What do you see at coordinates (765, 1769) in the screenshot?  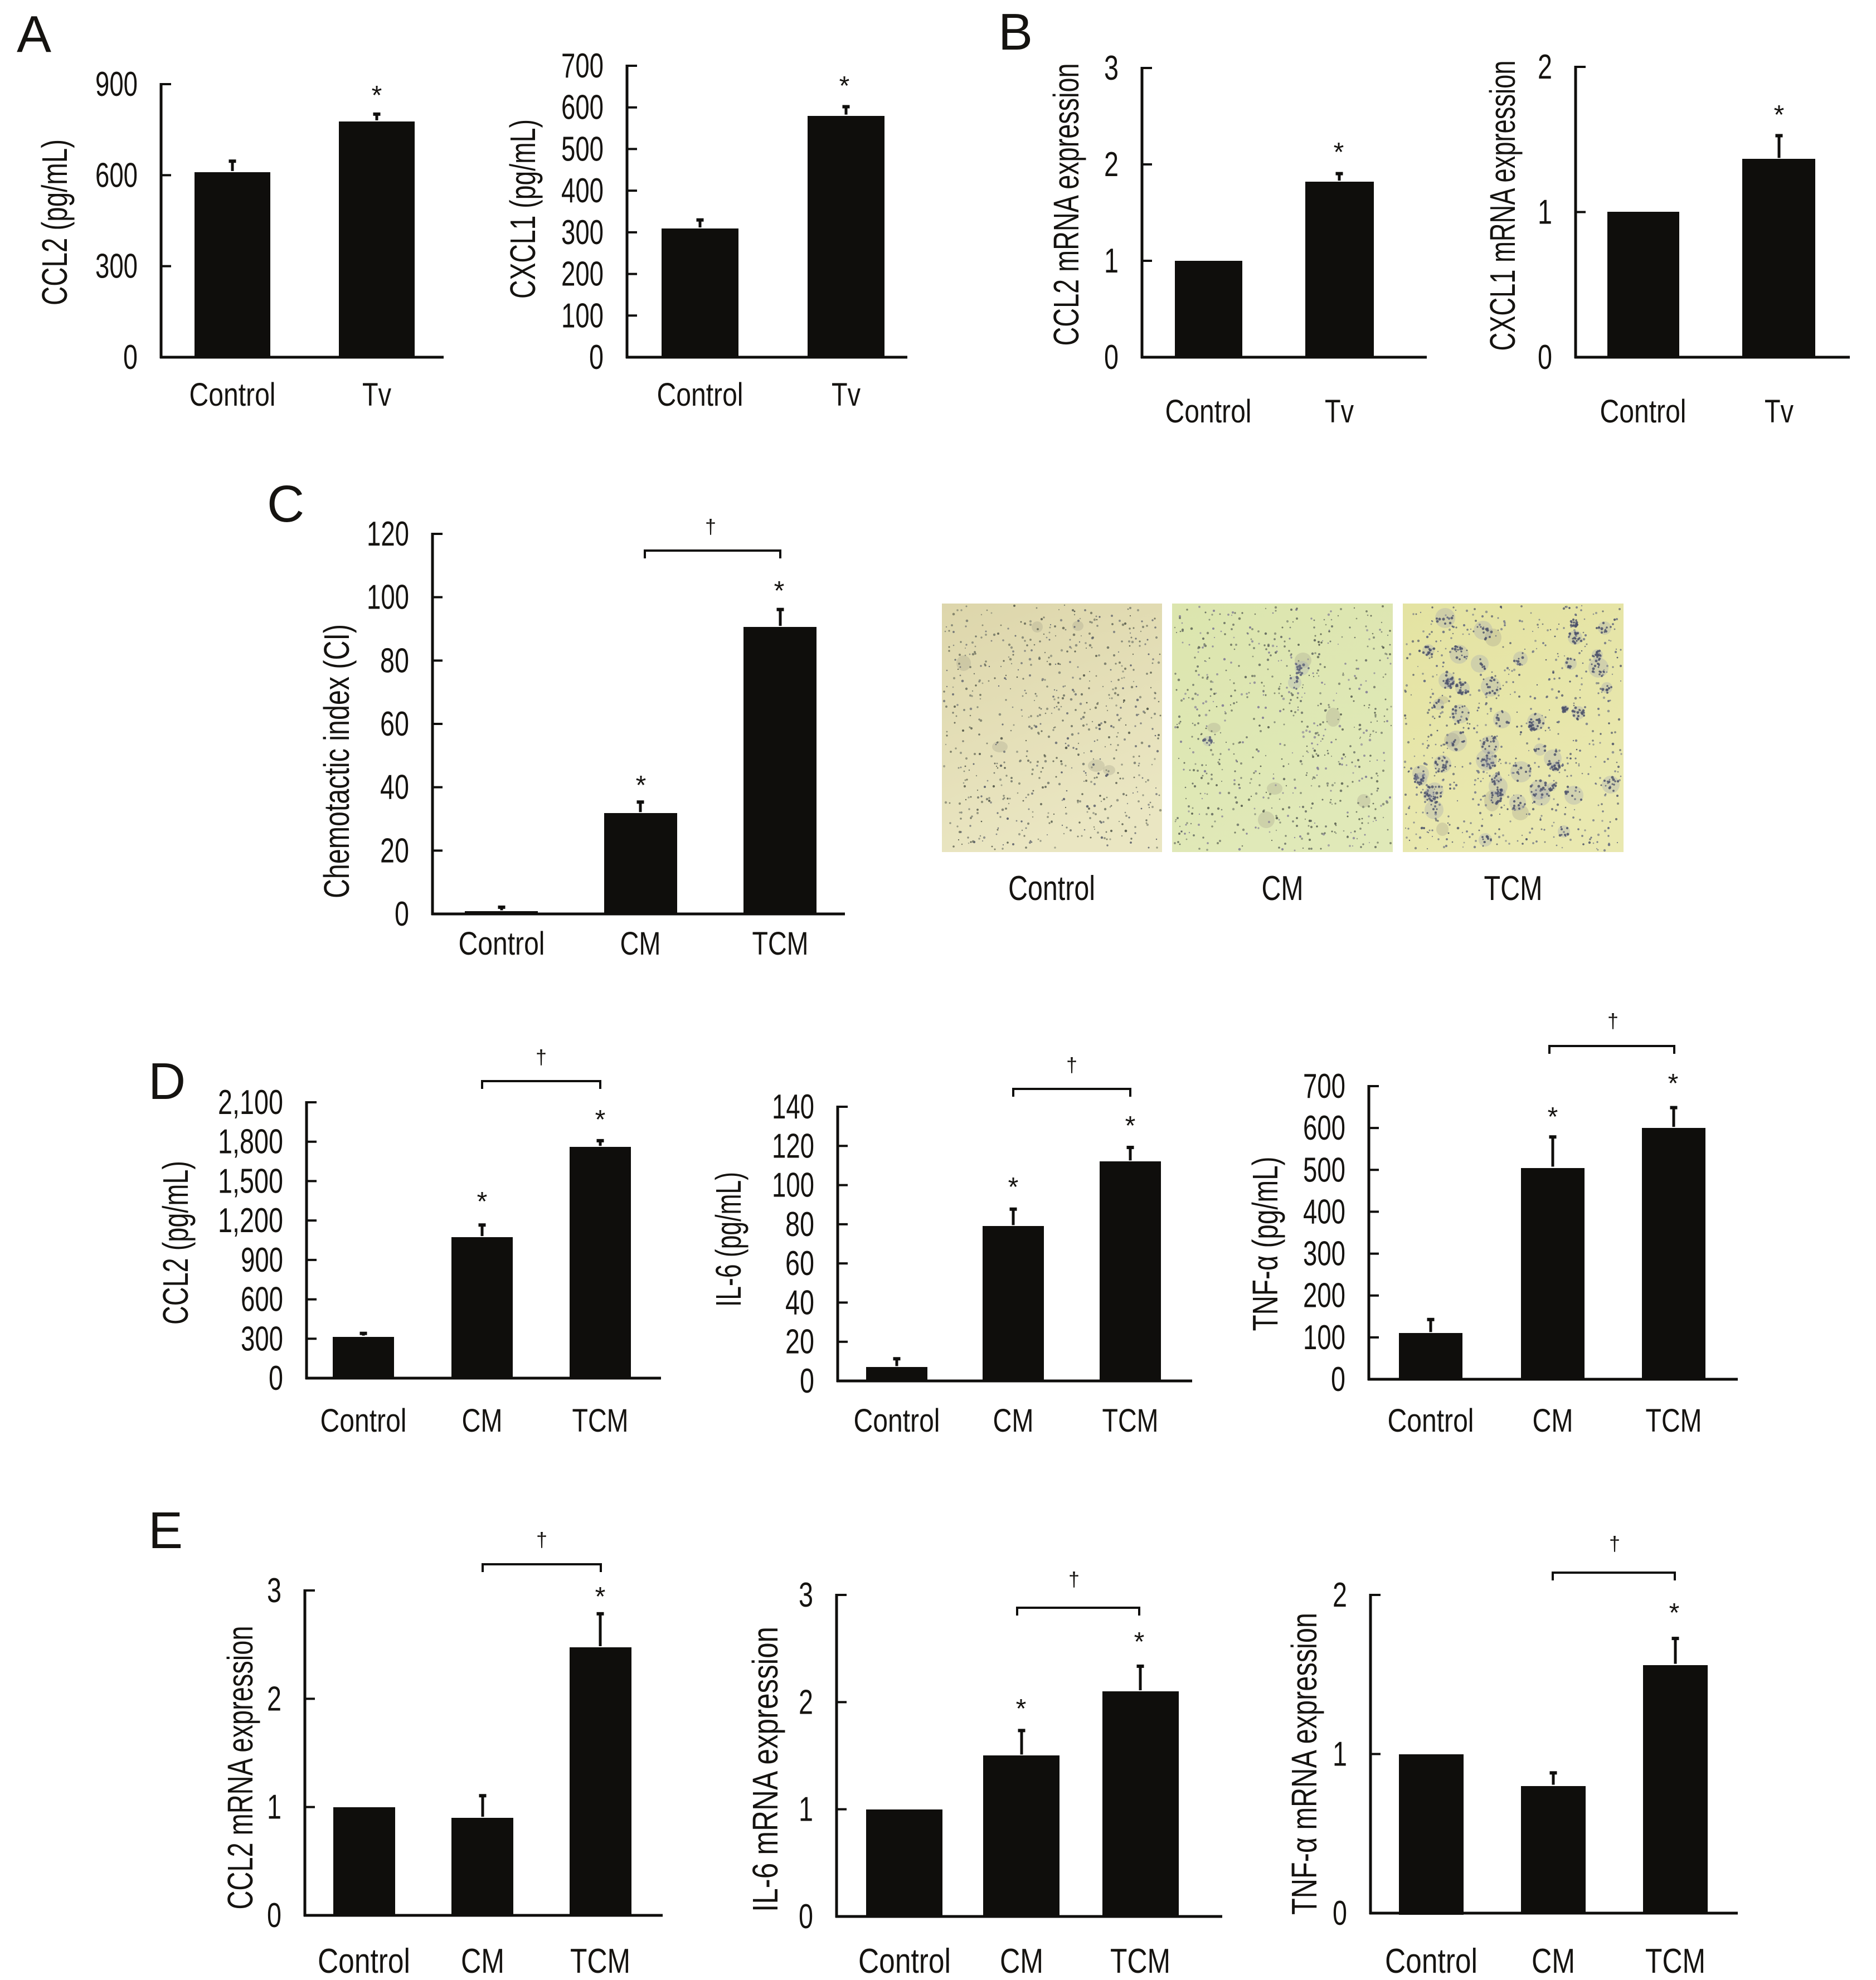 I see `svg-text: IL-6 mRNA expression` at bounding box center [765, 1769].